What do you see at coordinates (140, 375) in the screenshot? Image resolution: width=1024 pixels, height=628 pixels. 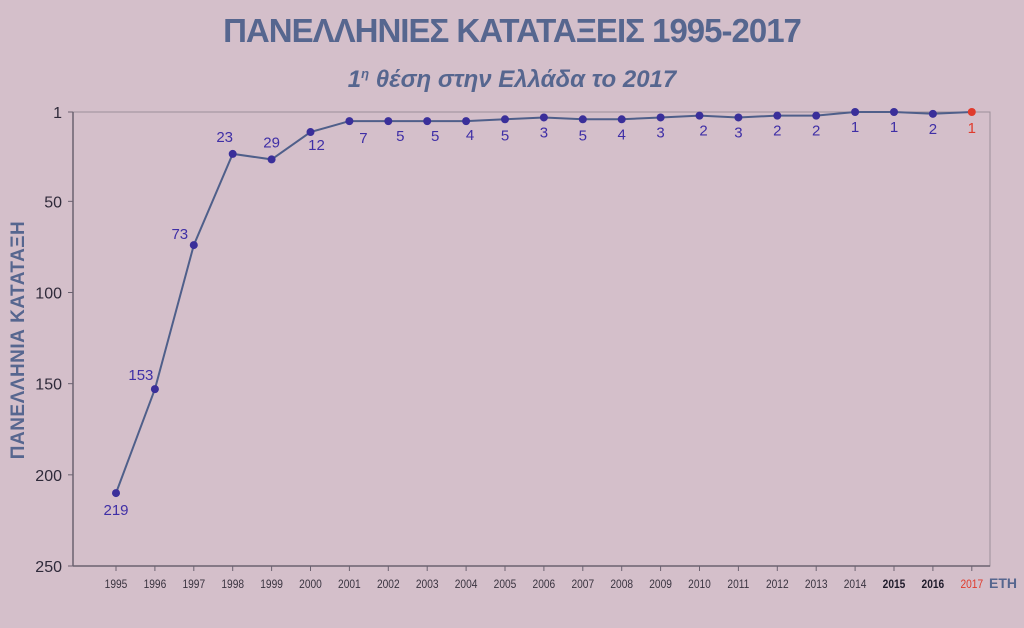 I see `data-label: 153` at bounding box center [140, 375].